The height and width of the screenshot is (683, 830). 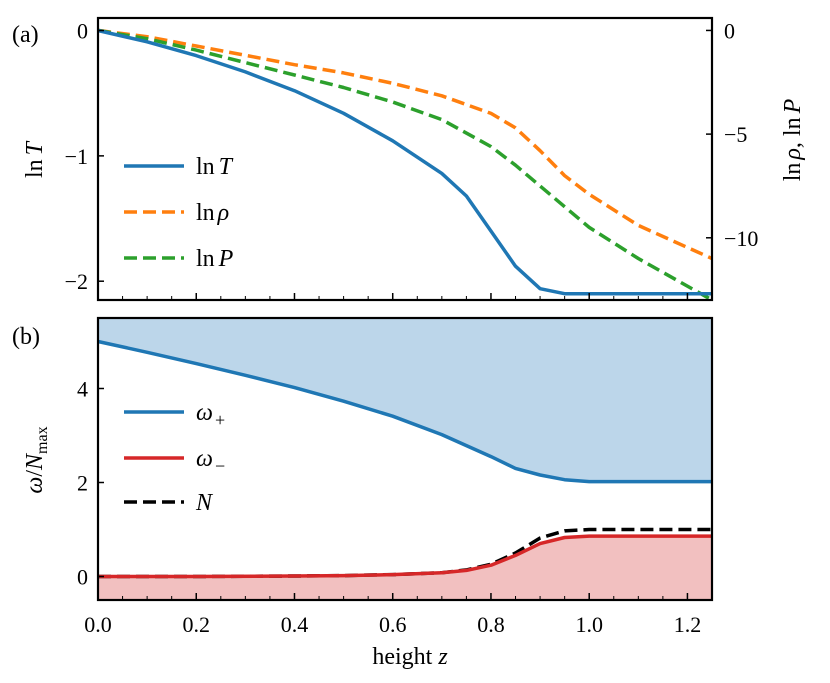 What do you see at coordinates (410, 657) in the screenshot?
I see `panel-b-xlabel: height z` at bounding box center [410, 657].